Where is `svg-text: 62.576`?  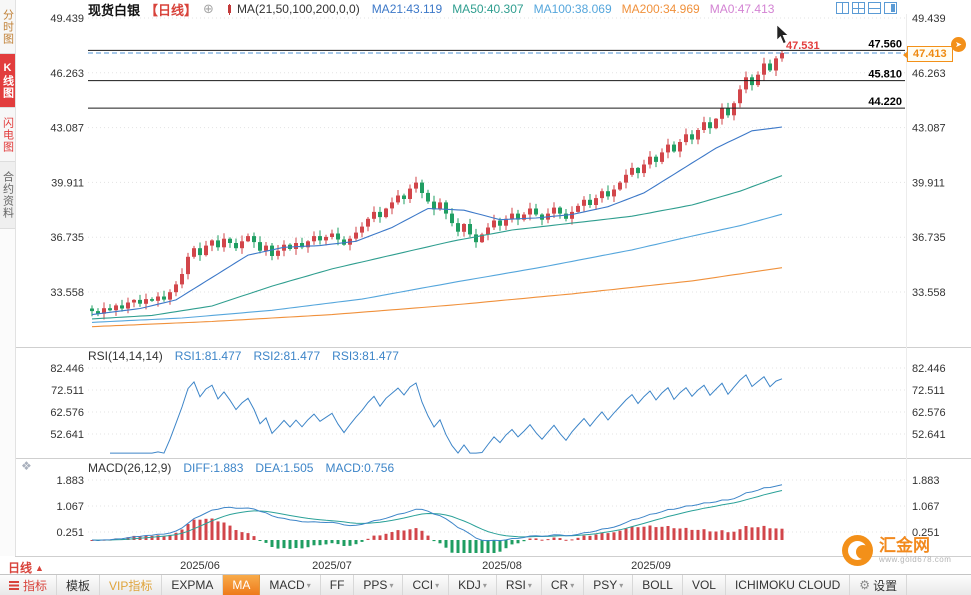
svg-text: 62.576 is located at coordinates (67, 413).